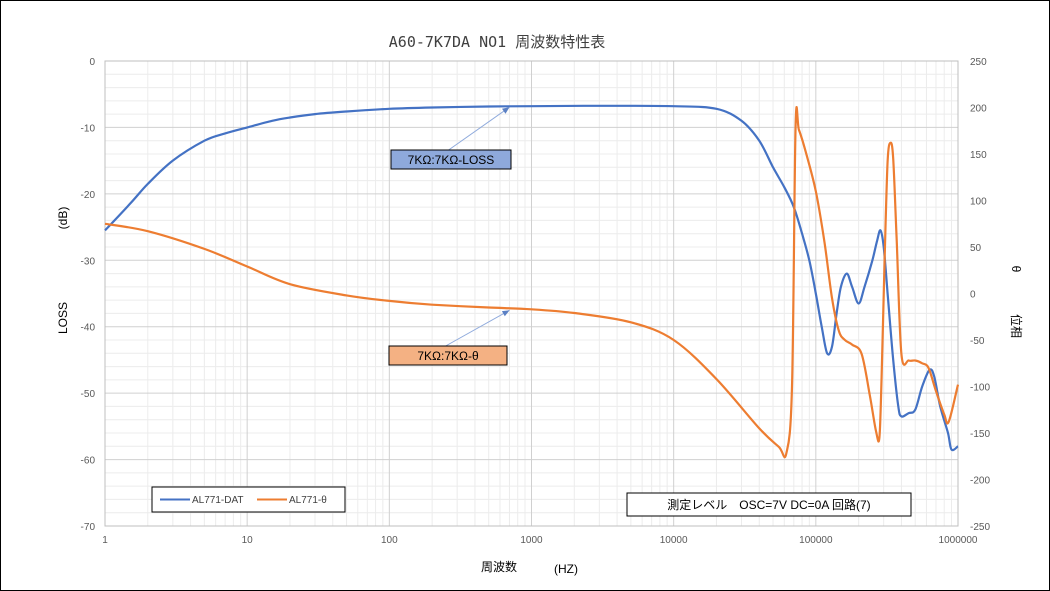  What do you see at coordinates (531, 540) in the screenshot?
I see `x-tick-label: 1000` at bounding box center [531, 540].